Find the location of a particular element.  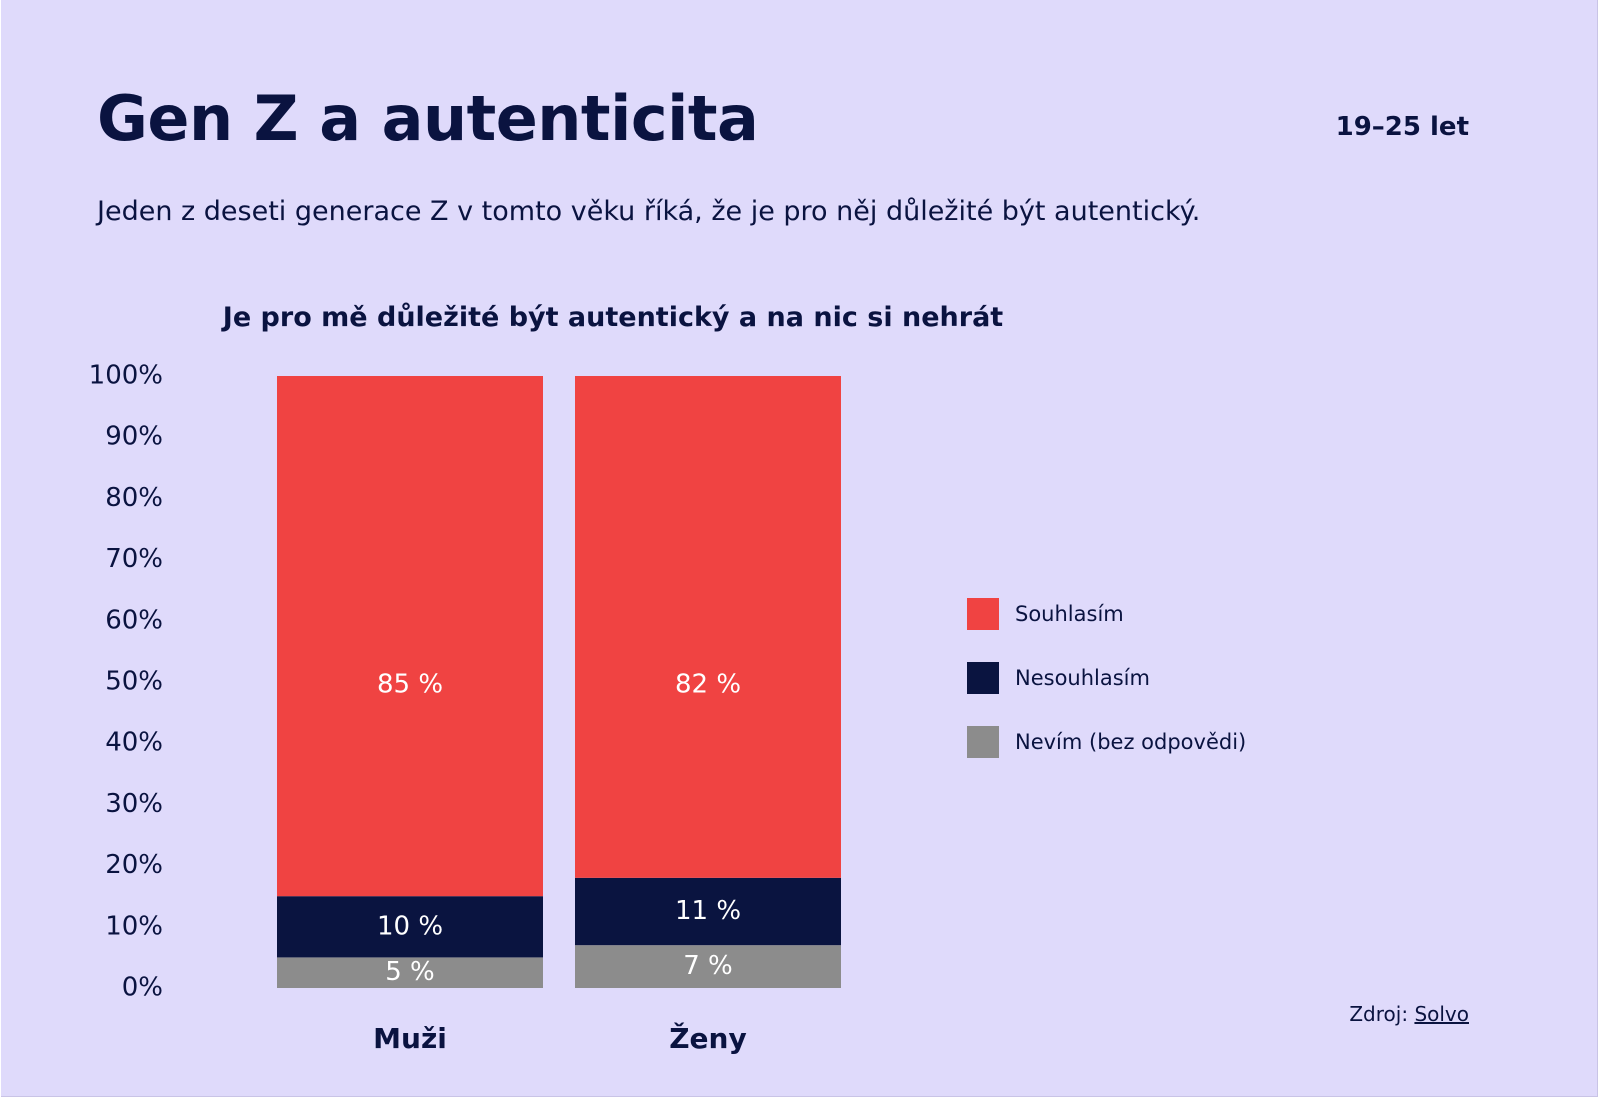

legend-label-nevim: Nevím (bez odpovědi) is located at coordinates (1131, 742).